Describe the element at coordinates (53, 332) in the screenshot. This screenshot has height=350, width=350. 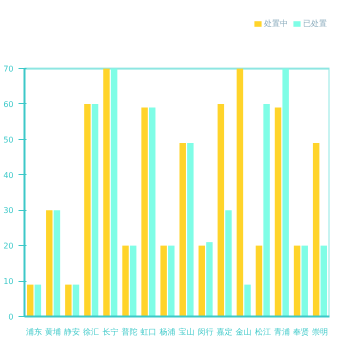
I see `x-tick-label: 黄埔` at that location.